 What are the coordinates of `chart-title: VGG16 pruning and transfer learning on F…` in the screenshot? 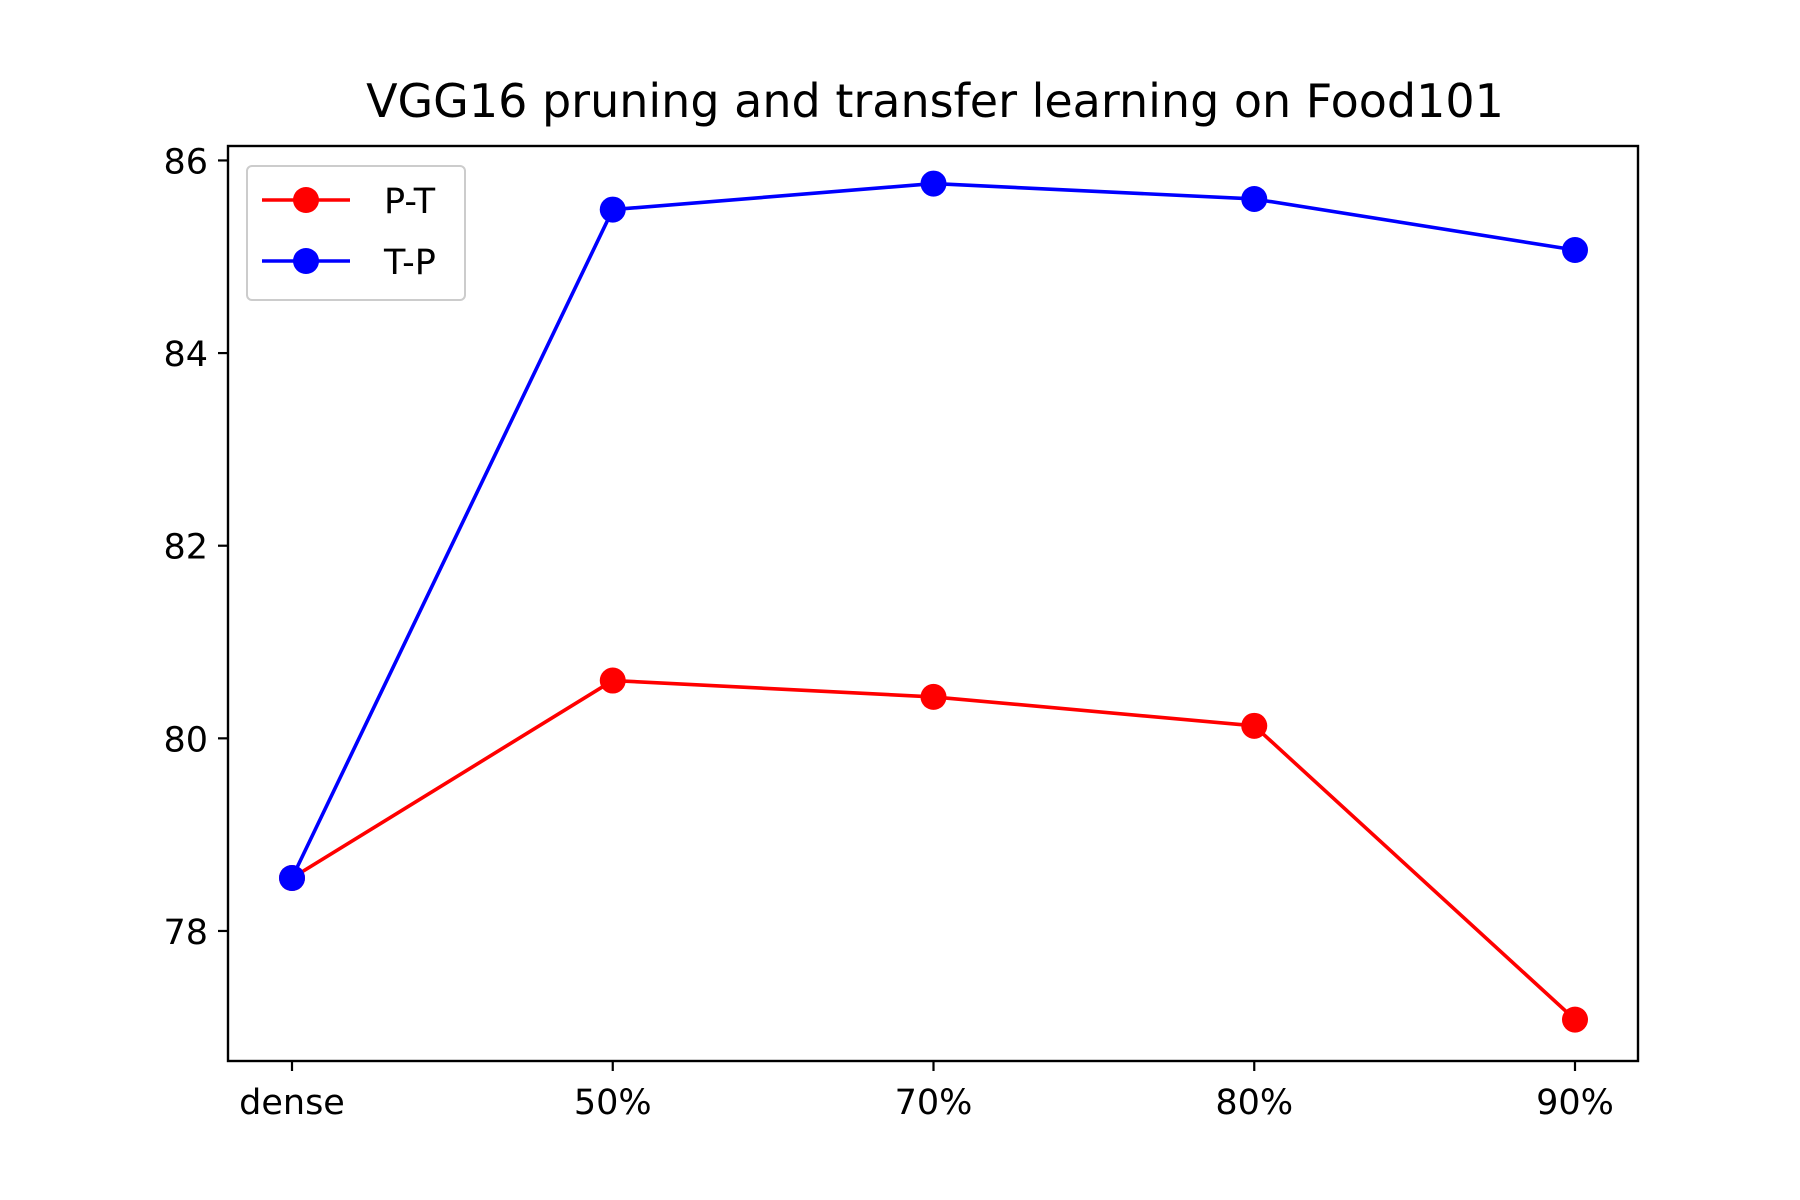 It's located at (935, 101).